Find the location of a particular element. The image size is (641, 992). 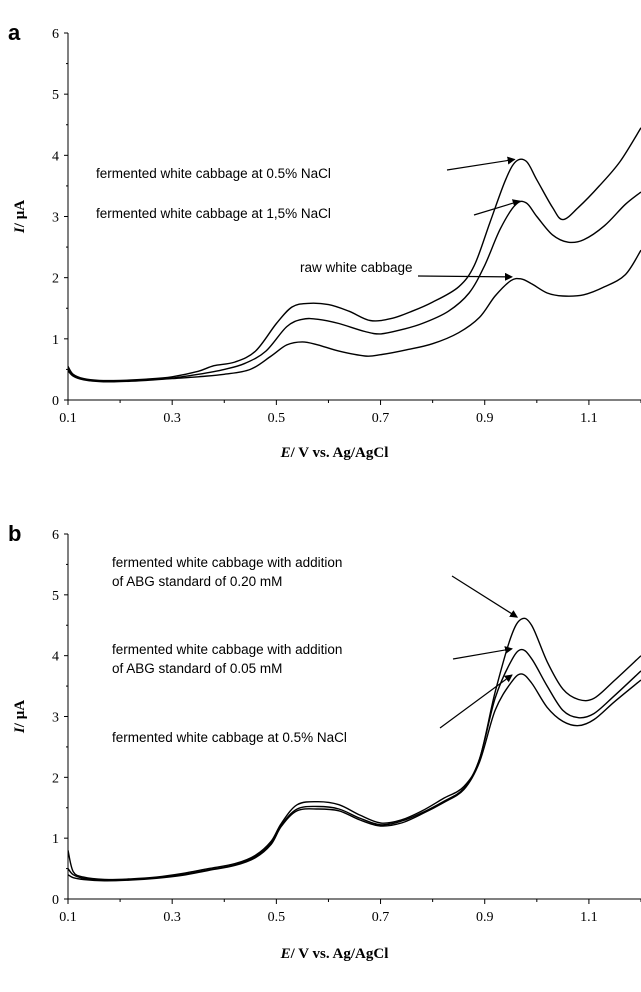

annotation-label: of ABG standard of 0.05 mM is located at coordinates (197, 668).